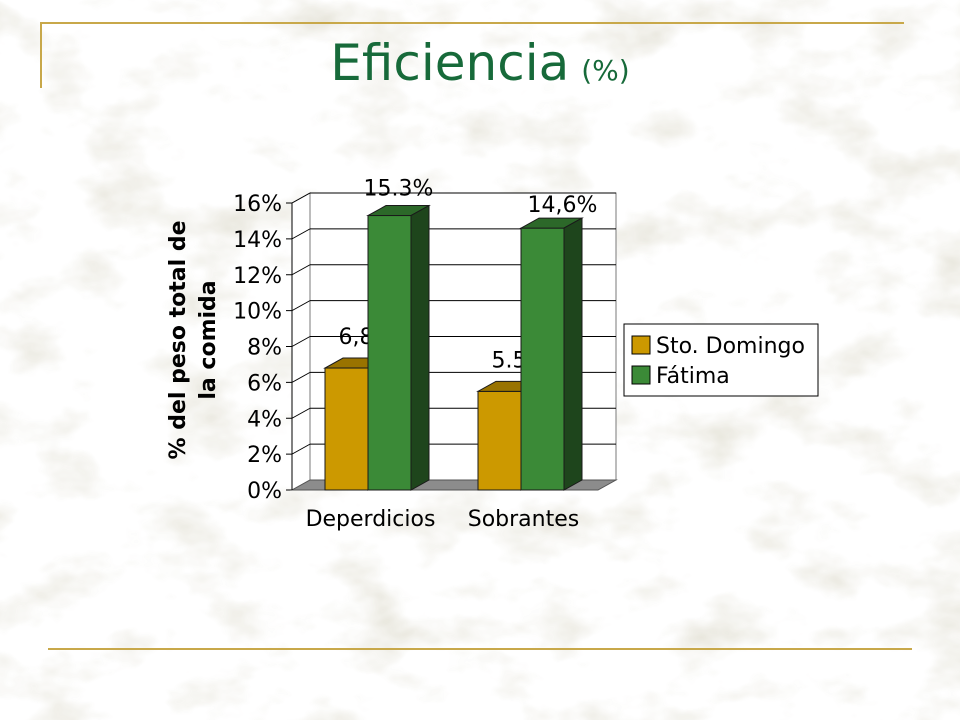 Image resolution: width=960 pixels, height=720 pixels. Describe the element at coordinates (264, 455) in the screenshot. I see `y-tick-label: 2%` at that location.